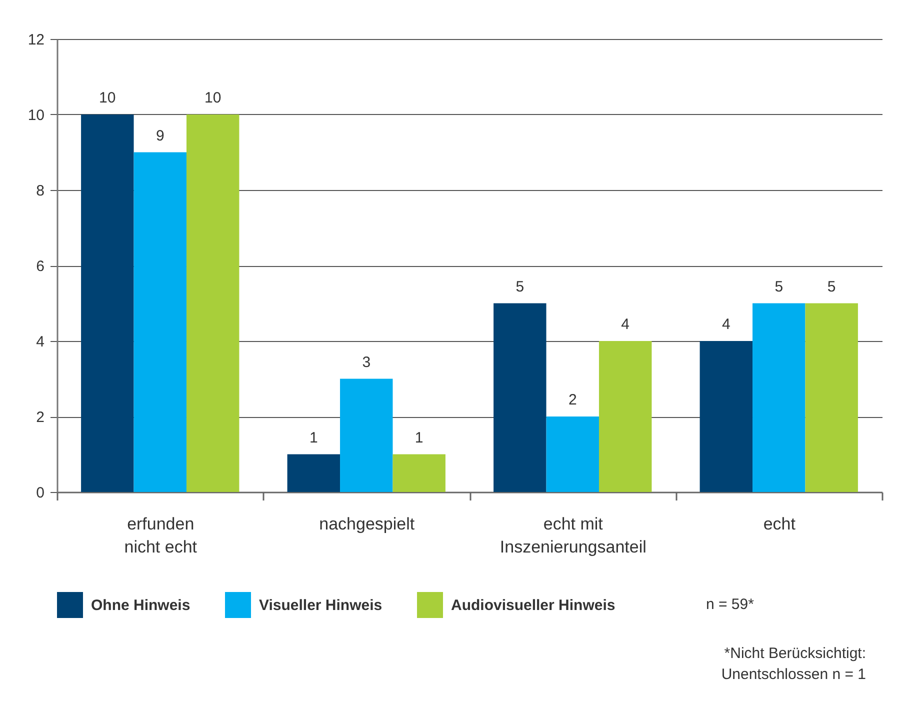 The image size is (899, 707). What do you see at coordinates (533, 605) in the screenshot?
I see `legend-label: Audiovisueller Hinweis` at bounding box center [533, 605].